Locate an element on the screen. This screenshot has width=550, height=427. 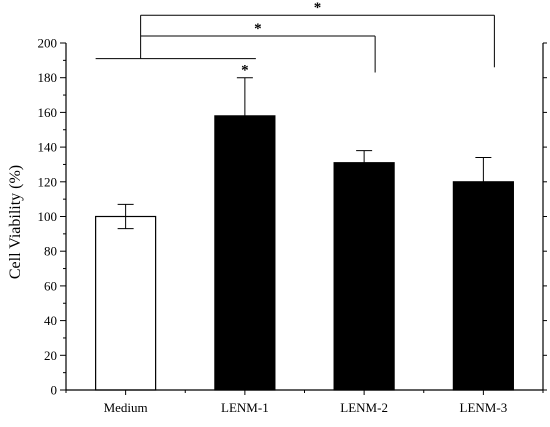
annotation-lenm-1: * is located at coordinates (245, 71).